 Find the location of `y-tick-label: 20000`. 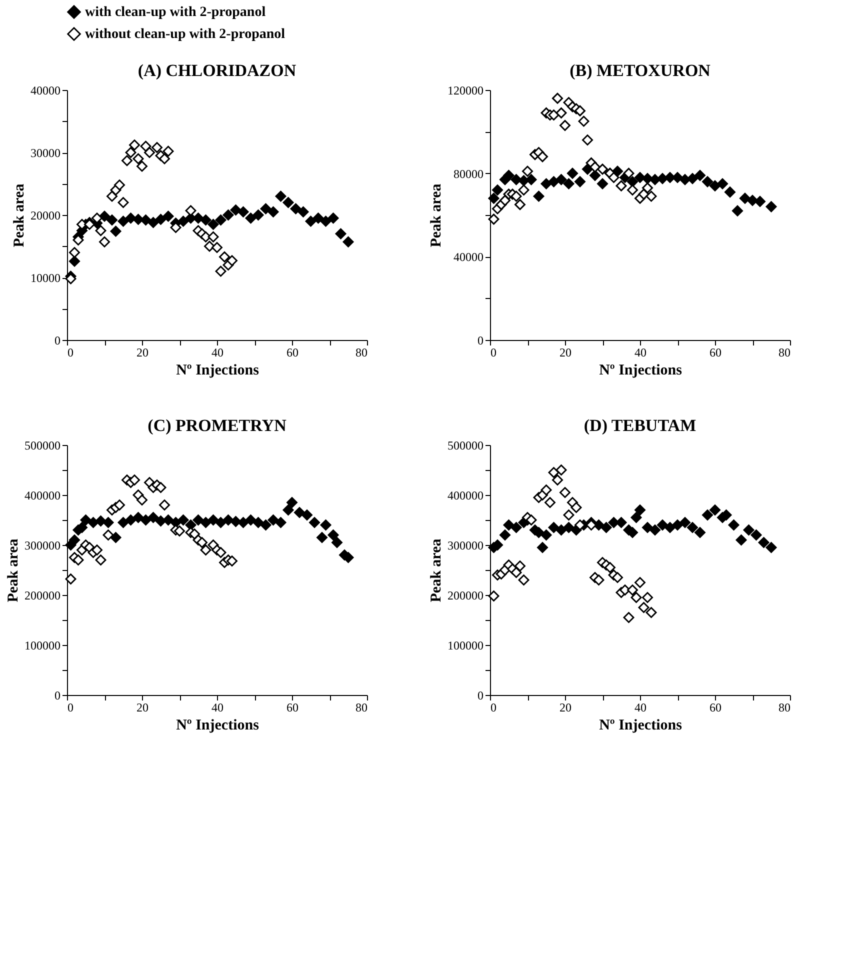

y-tick-label: 20000 is located at coordinates (45, 215).